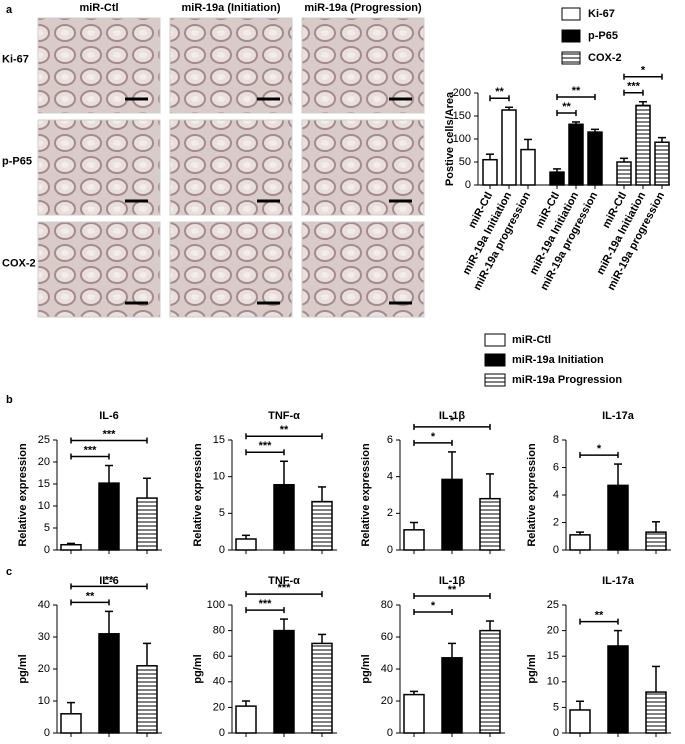  I want to click on y-tick-label: 60, so click(219, 656).